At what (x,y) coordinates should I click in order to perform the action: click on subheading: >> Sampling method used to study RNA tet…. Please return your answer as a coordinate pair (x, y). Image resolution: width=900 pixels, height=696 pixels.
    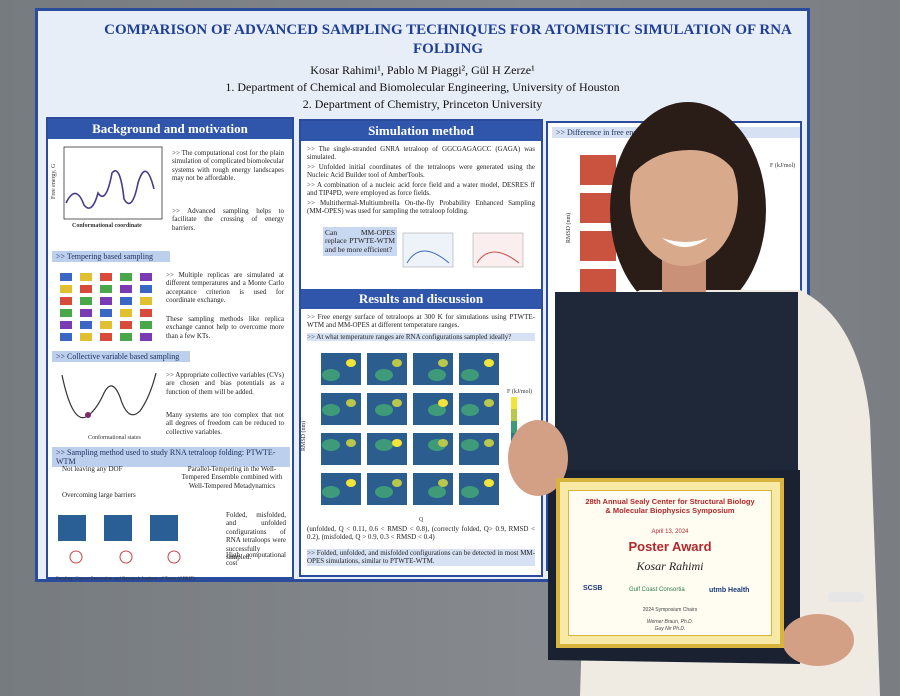
    Looking at the image, I should click on (171, 457).